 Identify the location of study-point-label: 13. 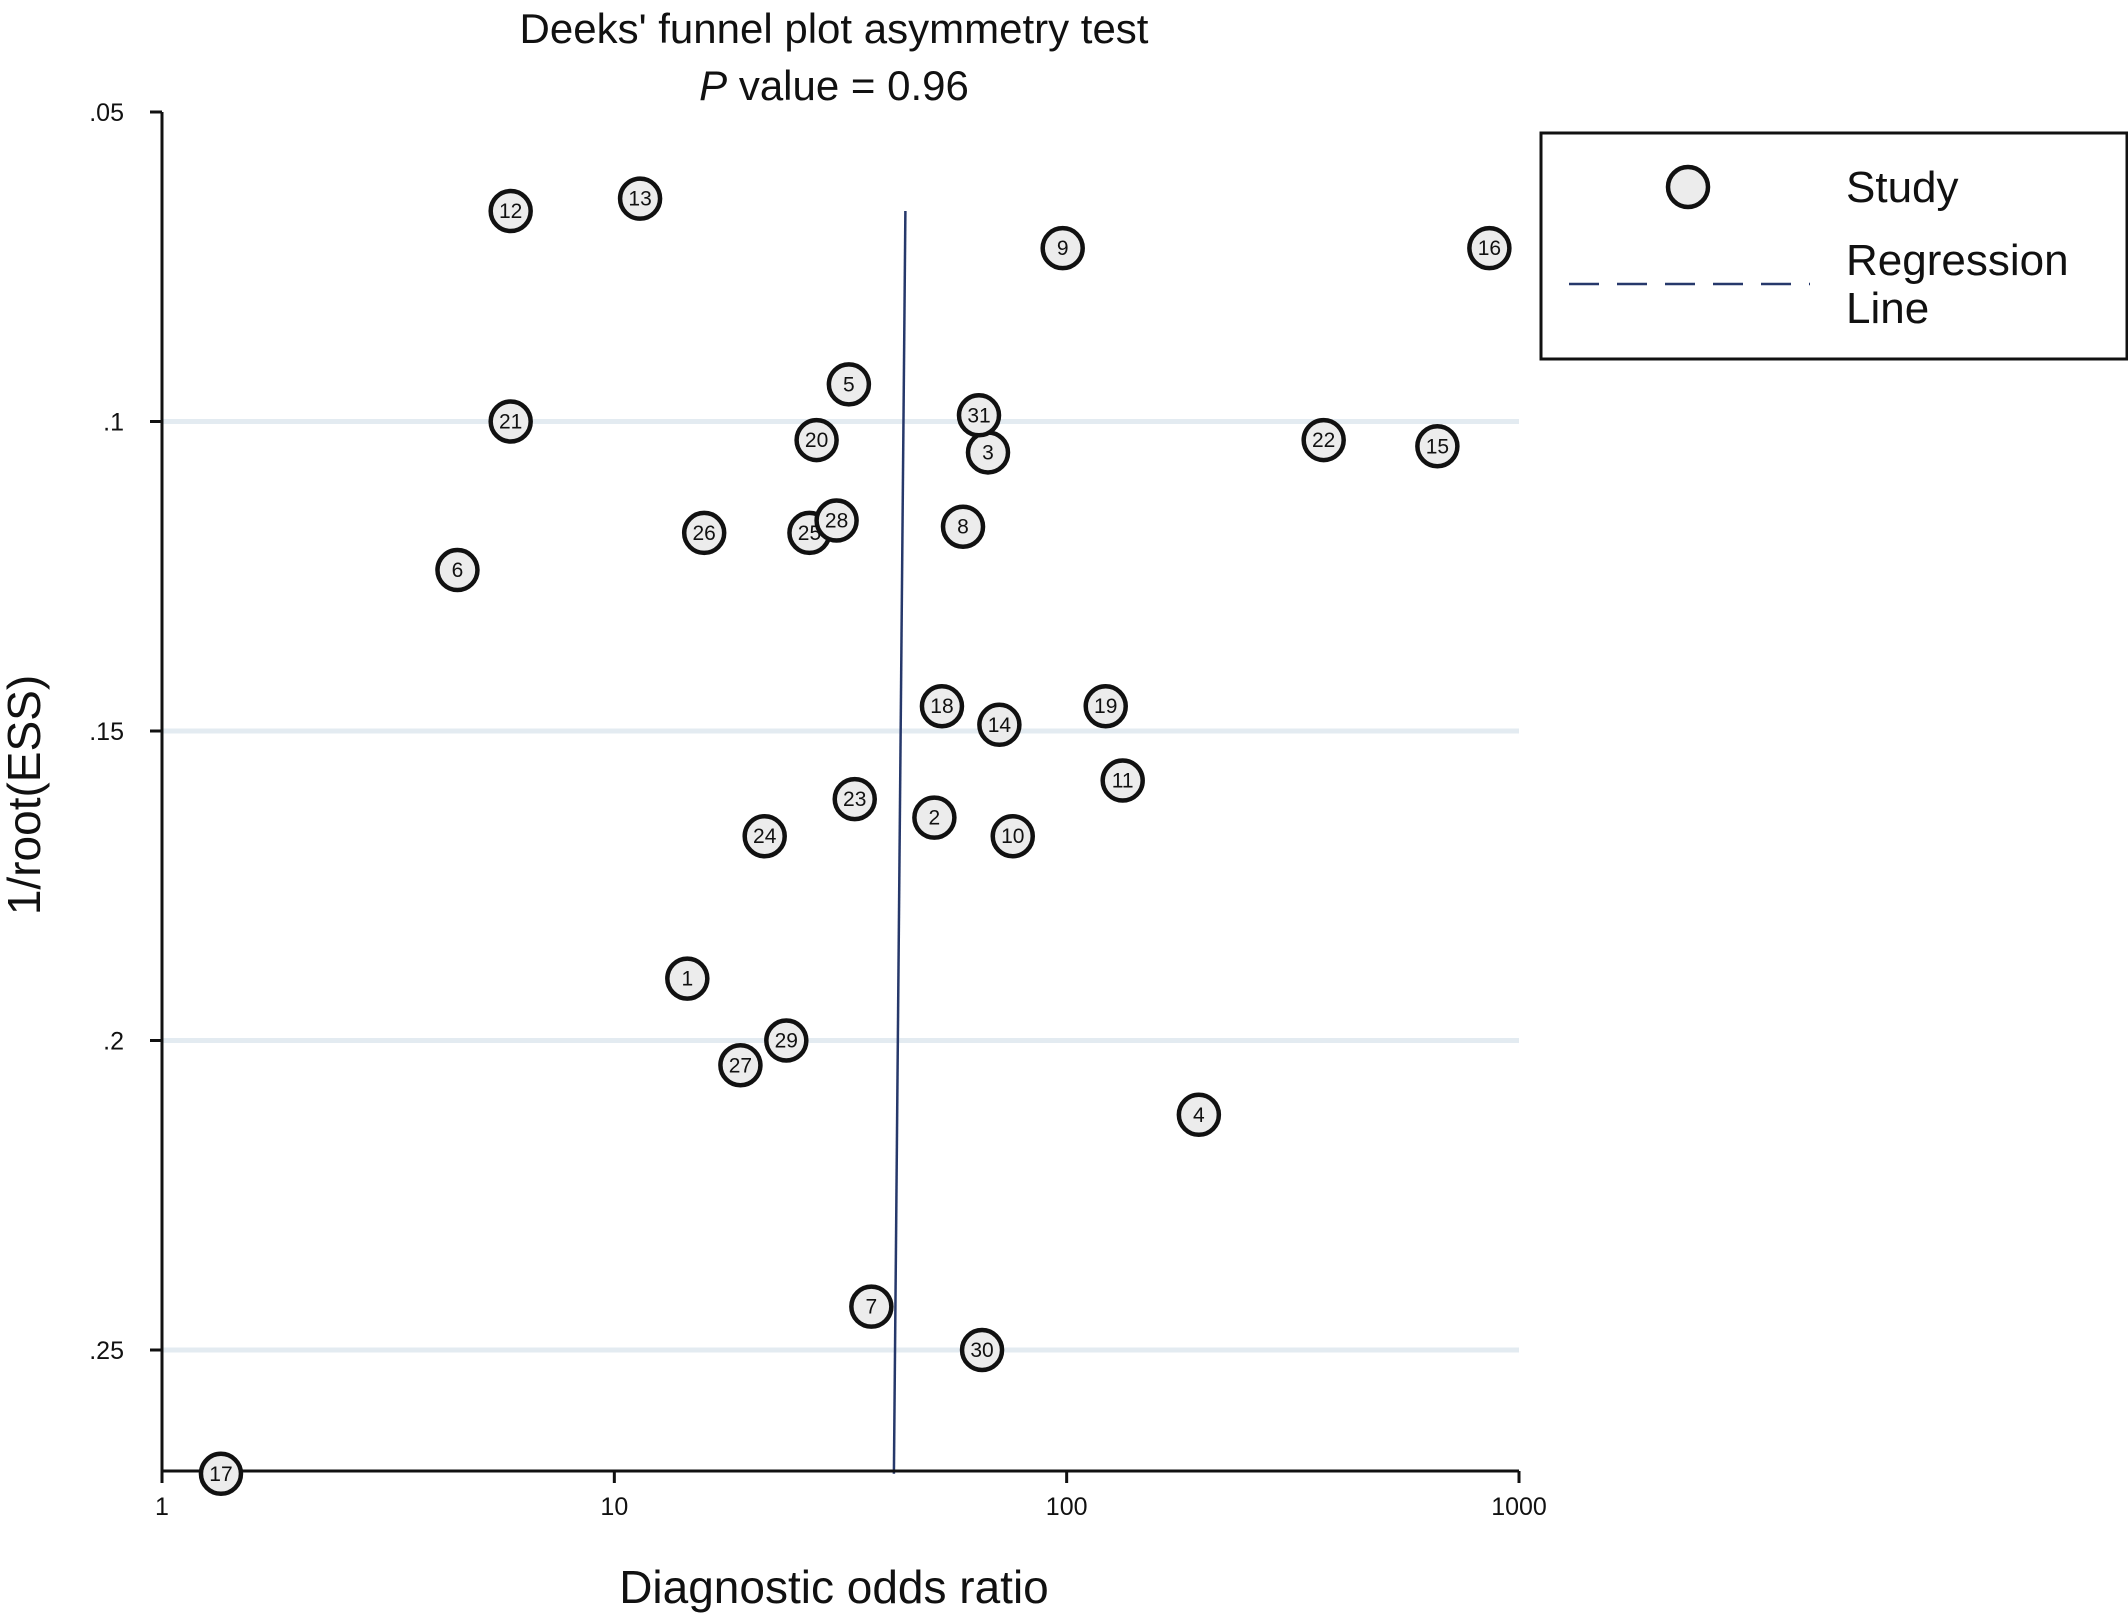
(639, 199).